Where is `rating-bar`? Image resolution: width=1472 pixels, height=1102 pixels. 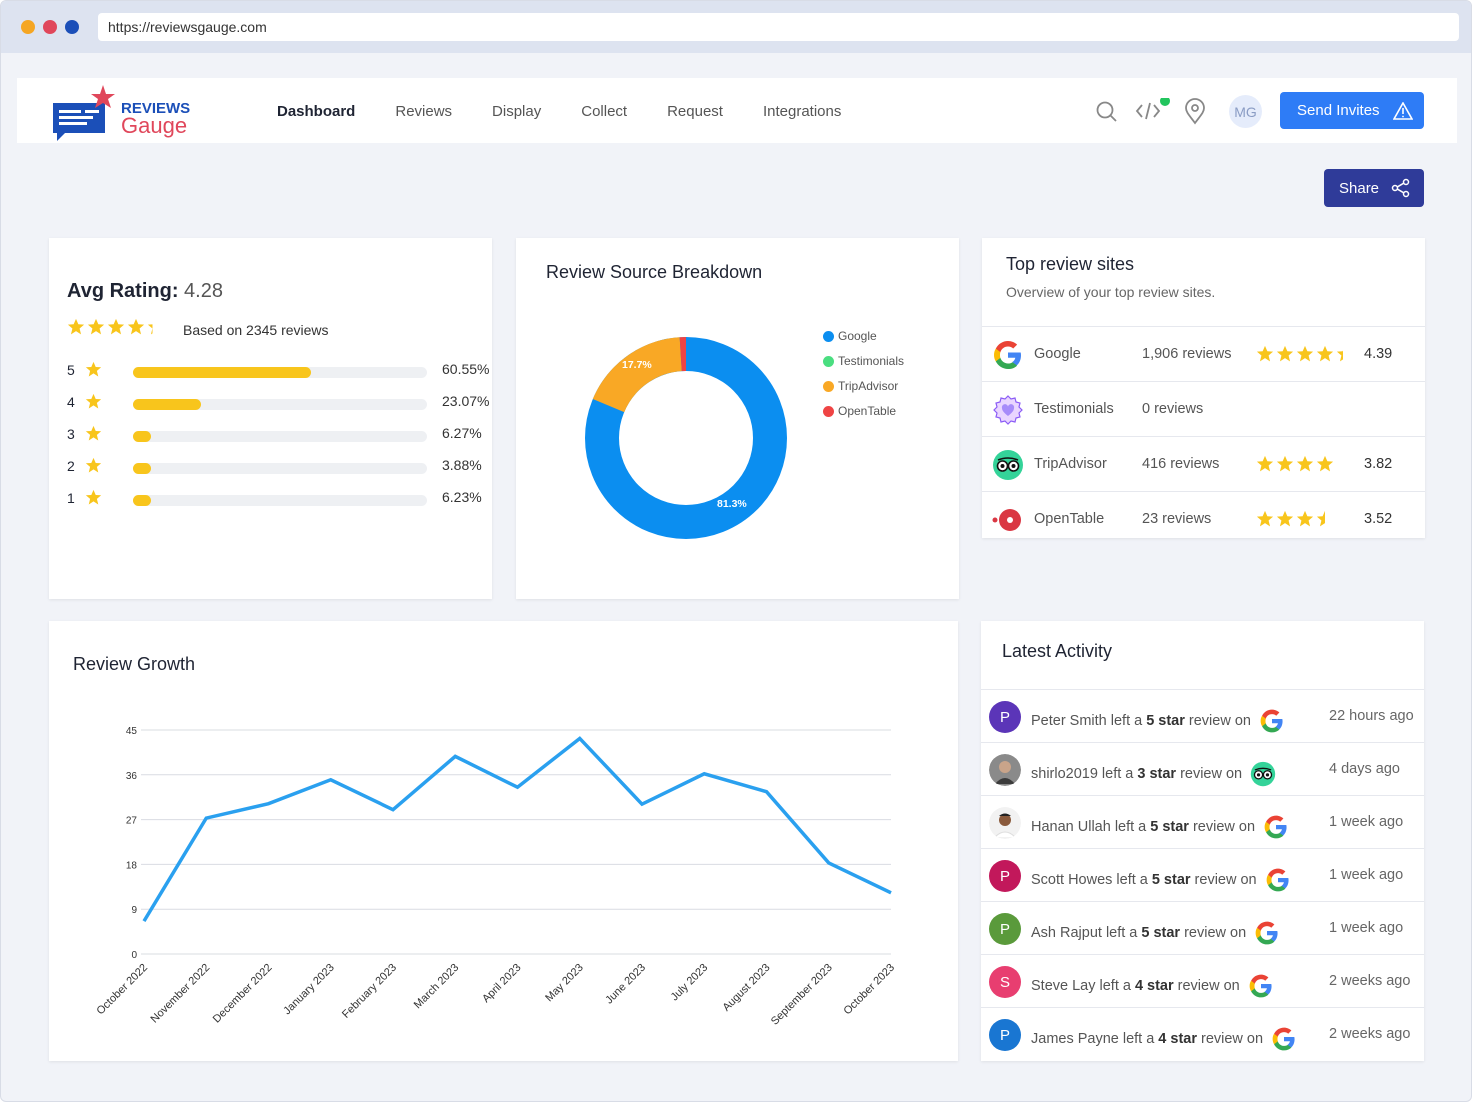
rating-bar is located at coordinates (280, 404).